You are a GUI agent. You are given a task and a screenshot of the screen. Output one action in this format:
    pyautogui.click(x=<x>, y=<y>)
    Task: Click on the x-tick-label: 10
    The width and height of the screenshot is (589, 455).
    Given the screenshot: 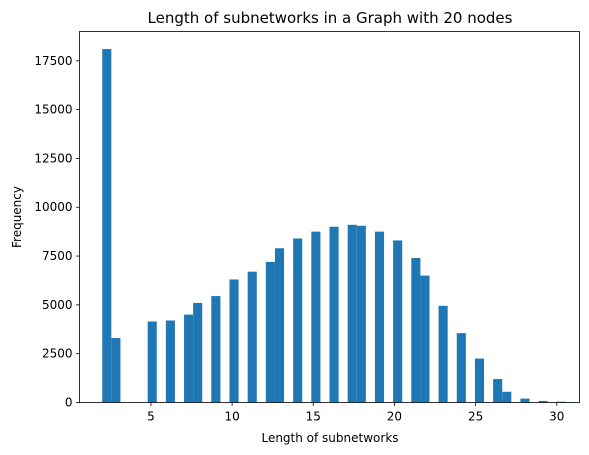 What is the action you would take?
    pyautogui.click(x=231, y=417)
    